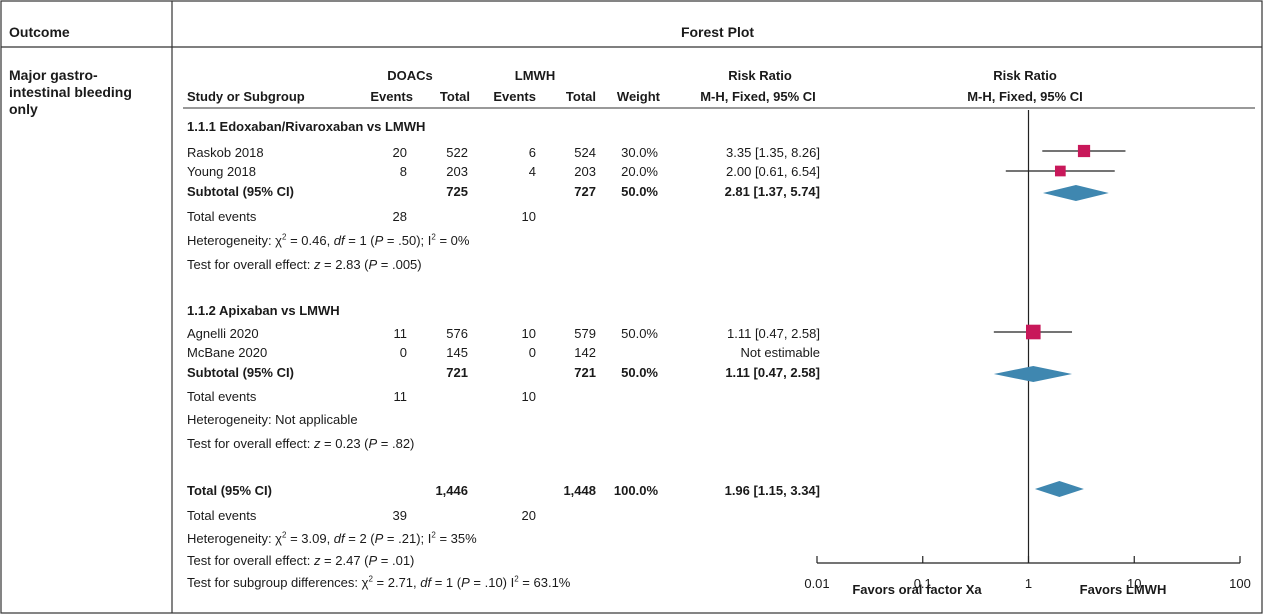 Image resolution: width=1263 pixels, height=615 pixels. I want to click on x-tick-label: 0.01, so click(817, 583).